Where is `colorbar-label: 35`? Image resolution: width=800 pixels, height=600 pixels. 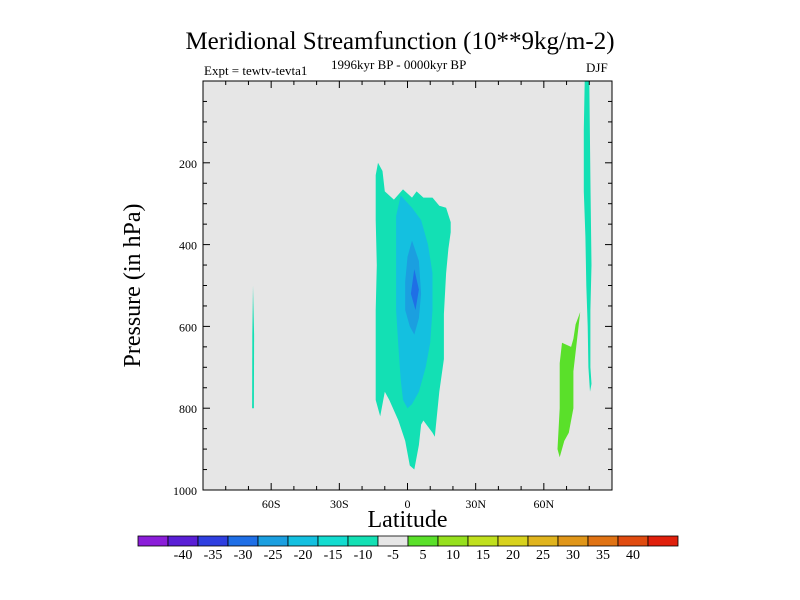
colorbar-label: 35 is located at coordinates (603, 555).